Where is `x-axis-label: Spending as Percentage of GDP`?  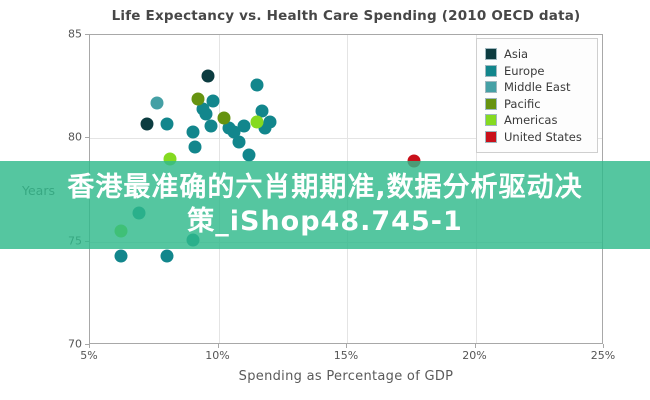 x-axis-label: Spending as Percentage of GDP is located at coordinates (346, 376).